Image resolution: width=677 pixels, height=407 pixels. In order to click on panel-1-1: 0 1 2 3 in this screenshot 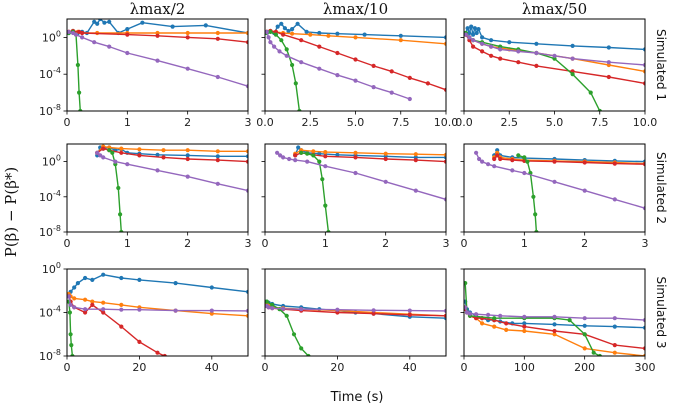, I will do `click(355, 196)`.